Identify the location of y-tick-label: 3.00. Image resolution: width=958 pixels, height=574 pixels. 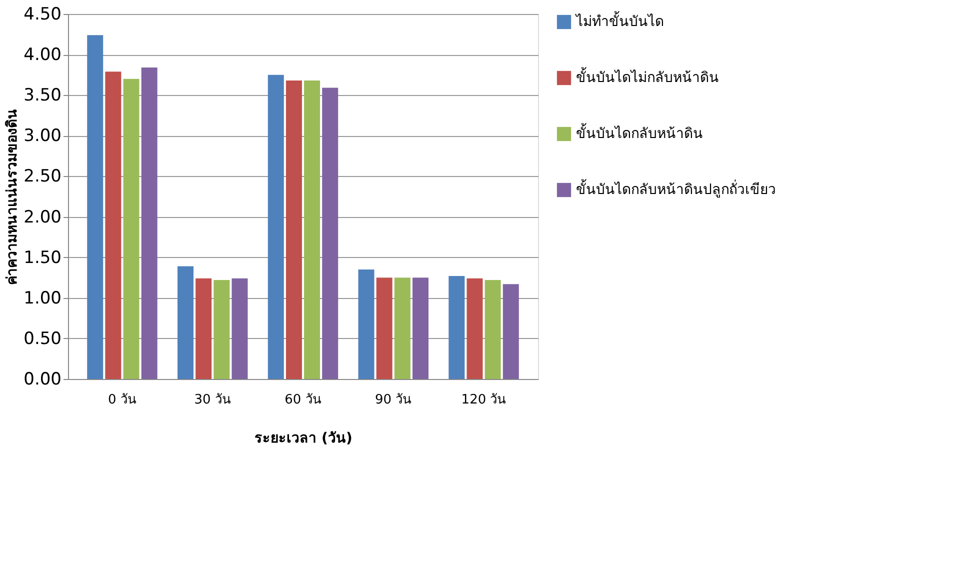
(43, 136).